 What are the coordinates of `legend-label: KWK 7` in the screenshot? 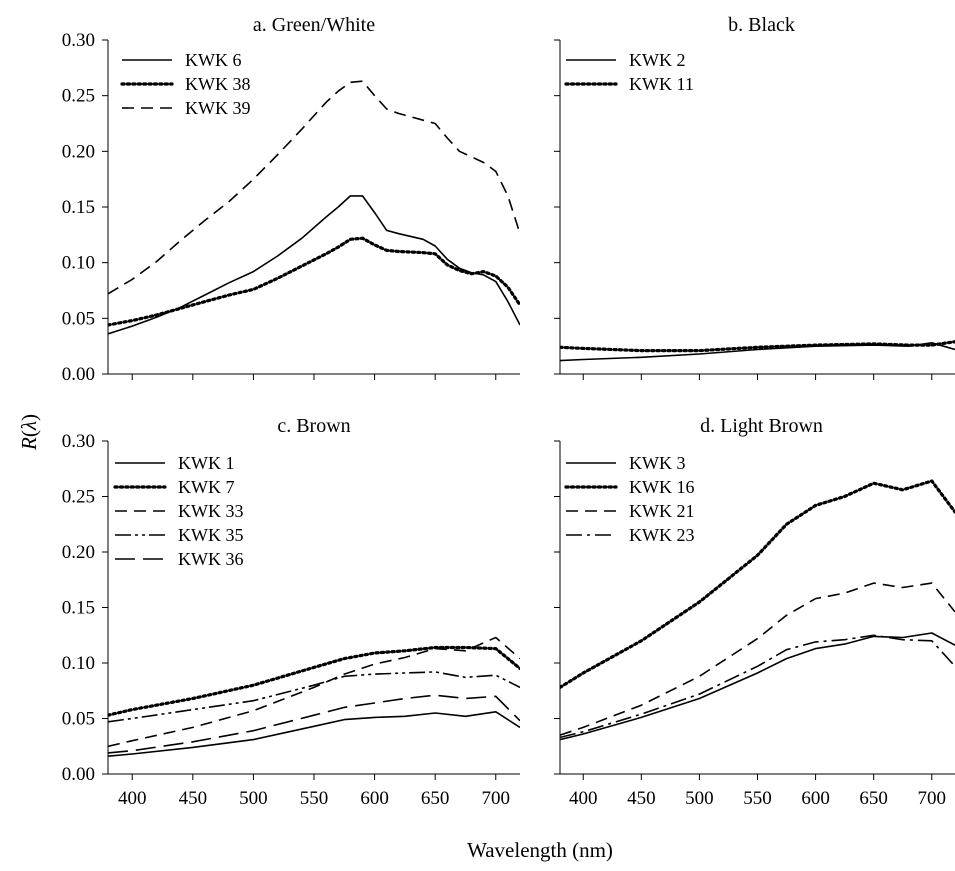 It's located at (206, 487).